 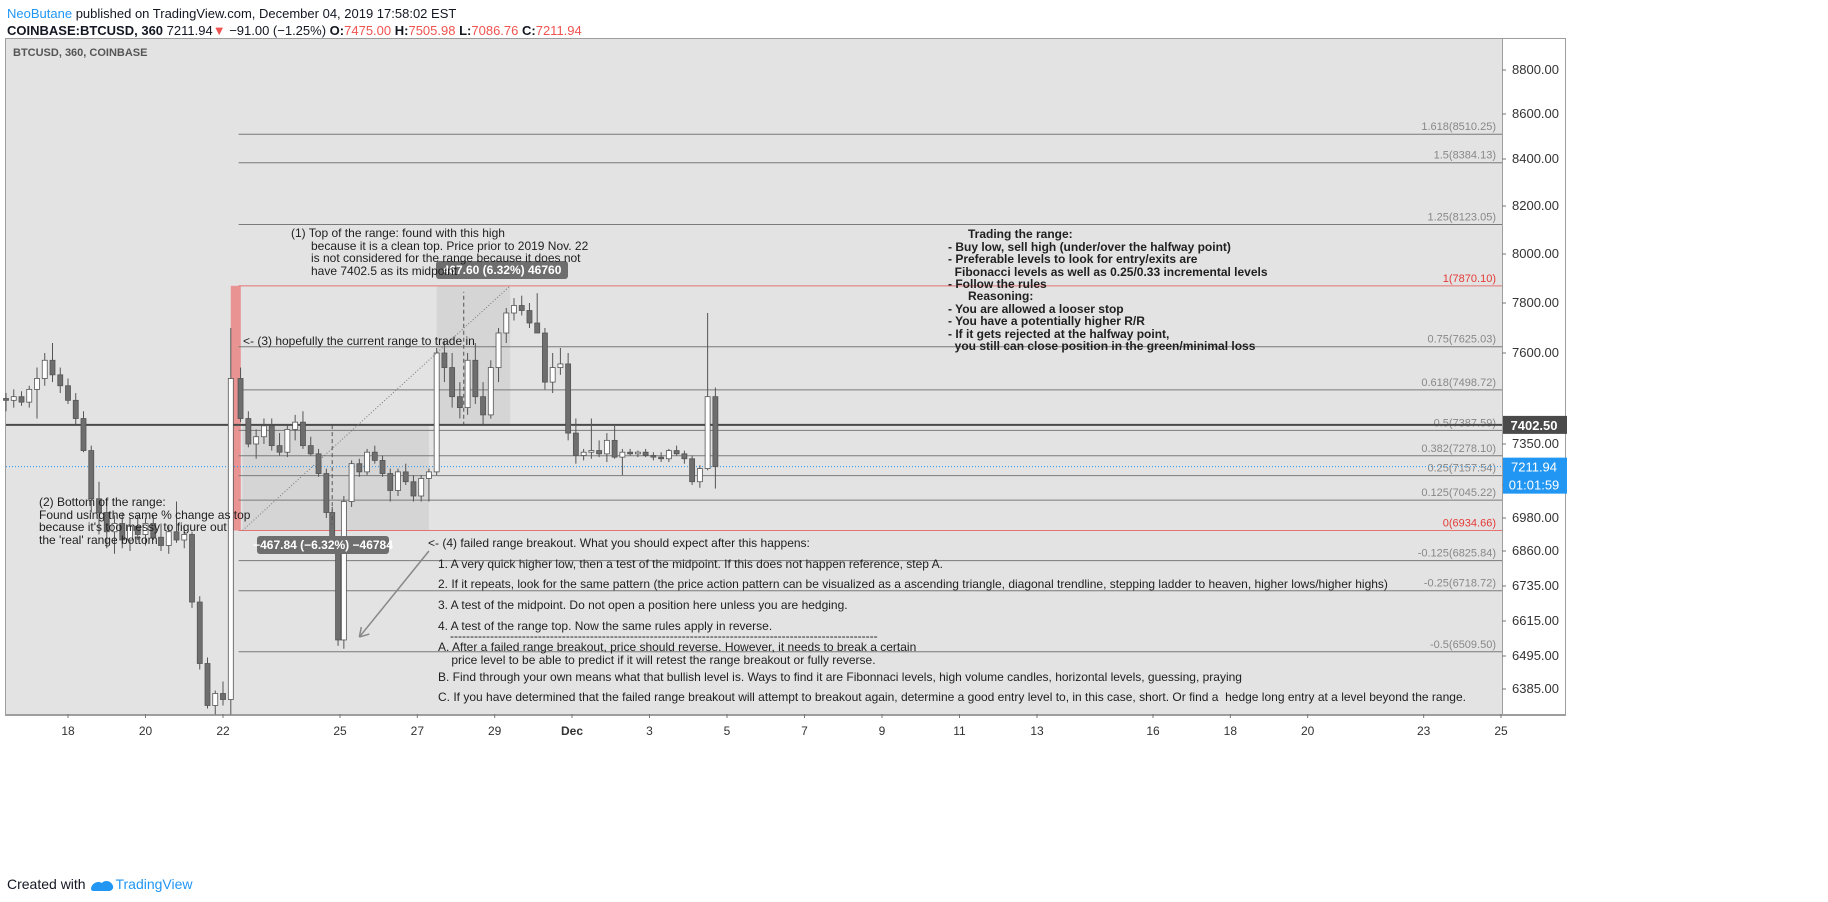 I want to click on fib-level-label: 1.5(8384.13), so click(x=1465, y=156).